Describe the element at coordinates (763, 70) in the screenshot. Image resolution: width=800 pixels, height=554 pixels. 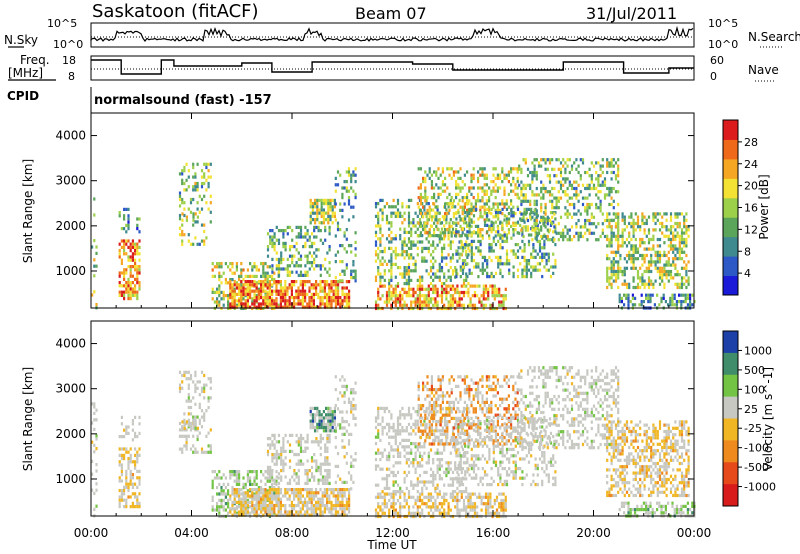
I see `nave-label: Nave` at that location.